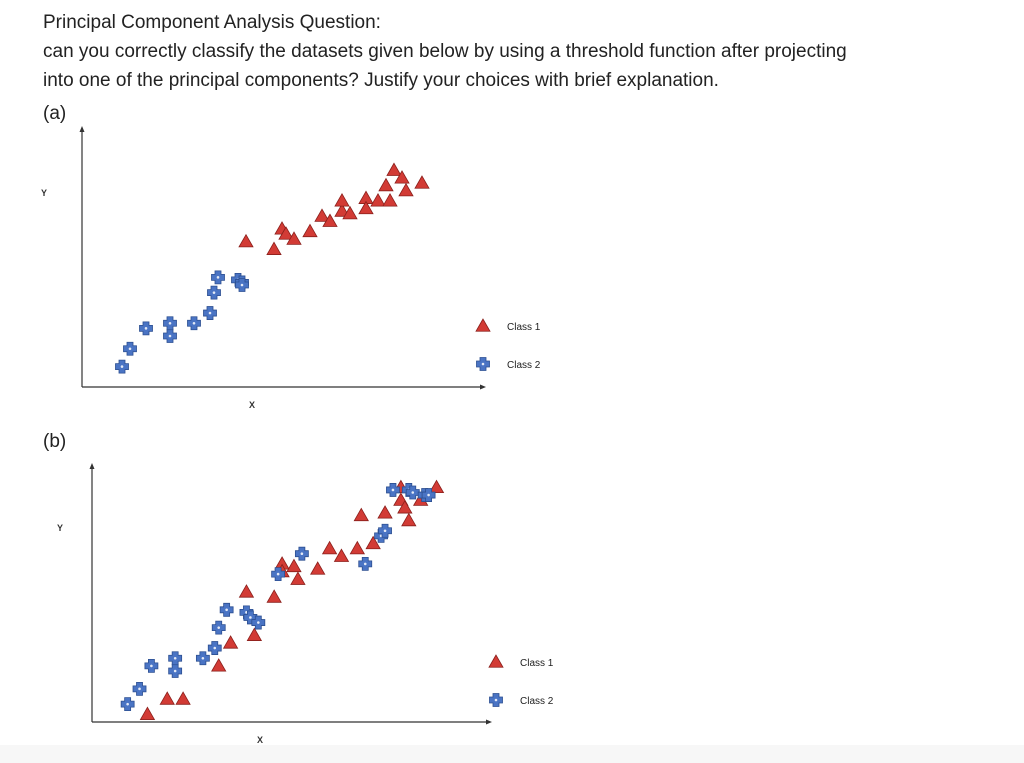 This screenshot has width=1024, height=763. Describe the element at coordinates (496, 661) in the screenshot. I see `legend-class-1-marker-b` at that location.